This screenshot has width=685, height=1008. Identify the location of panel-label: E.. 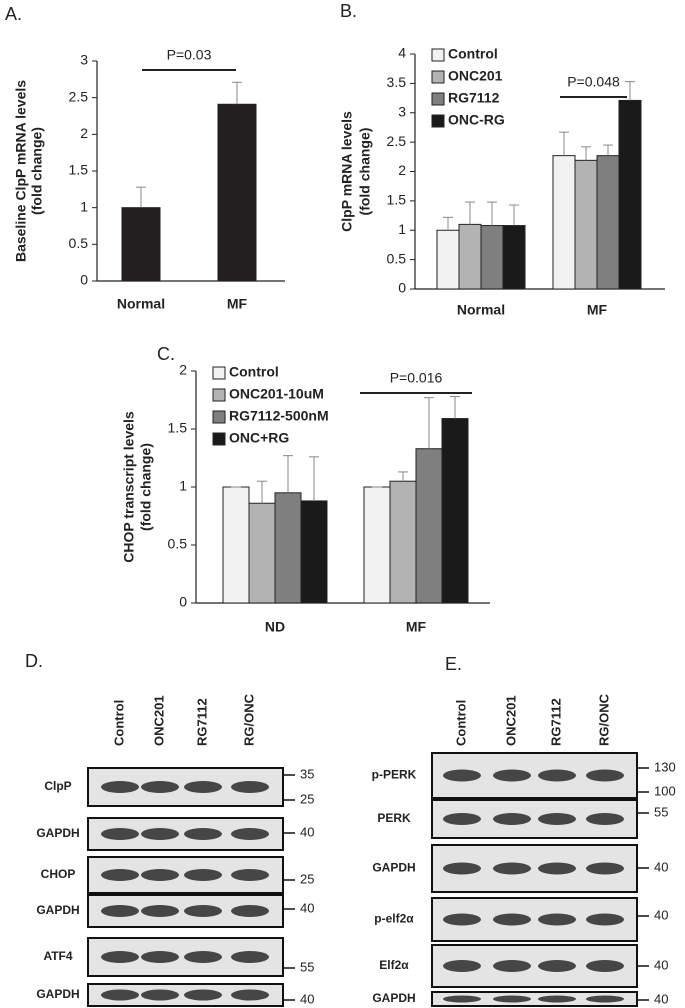
(453, 664).